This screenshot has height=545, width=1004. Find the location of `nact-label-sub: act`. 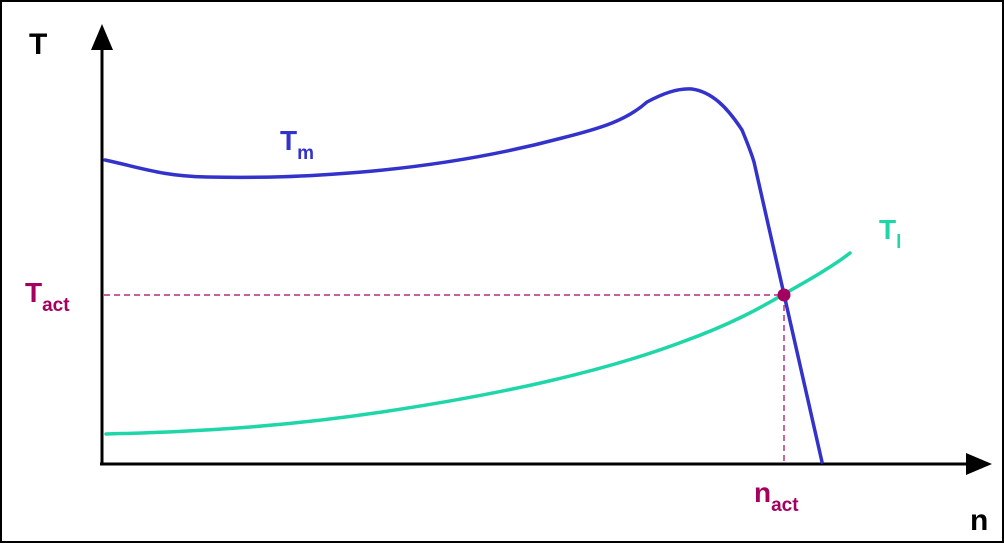

nact-label-sub: act is located at coordinates (785, 505).